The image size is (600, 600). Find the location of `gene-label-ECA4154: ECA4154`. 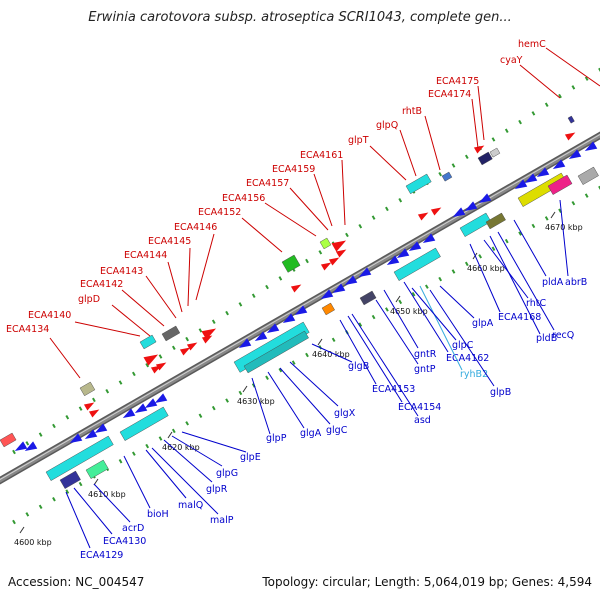

gene-label-ECA4154: ECA4154 is located at coordinates (419, 407).